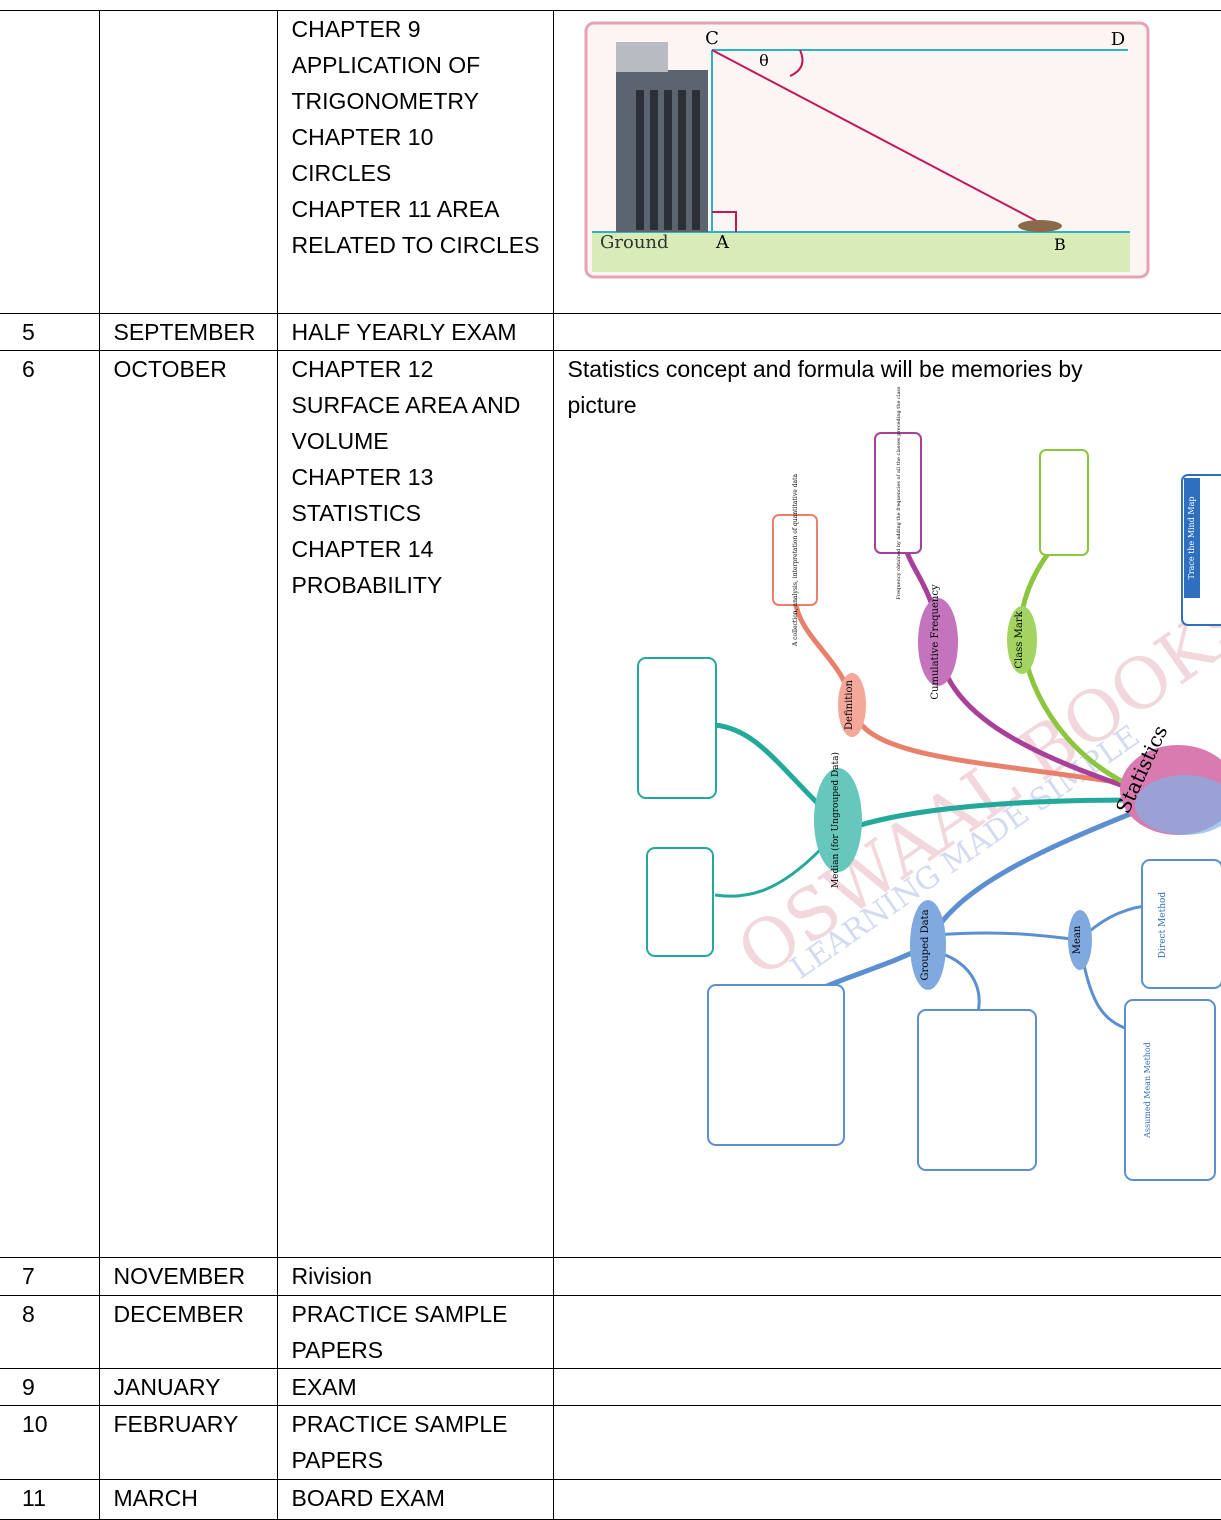 The width and height of the screenshot is (1221, 1520). I want to click on label-c: C, so click(712, 38).